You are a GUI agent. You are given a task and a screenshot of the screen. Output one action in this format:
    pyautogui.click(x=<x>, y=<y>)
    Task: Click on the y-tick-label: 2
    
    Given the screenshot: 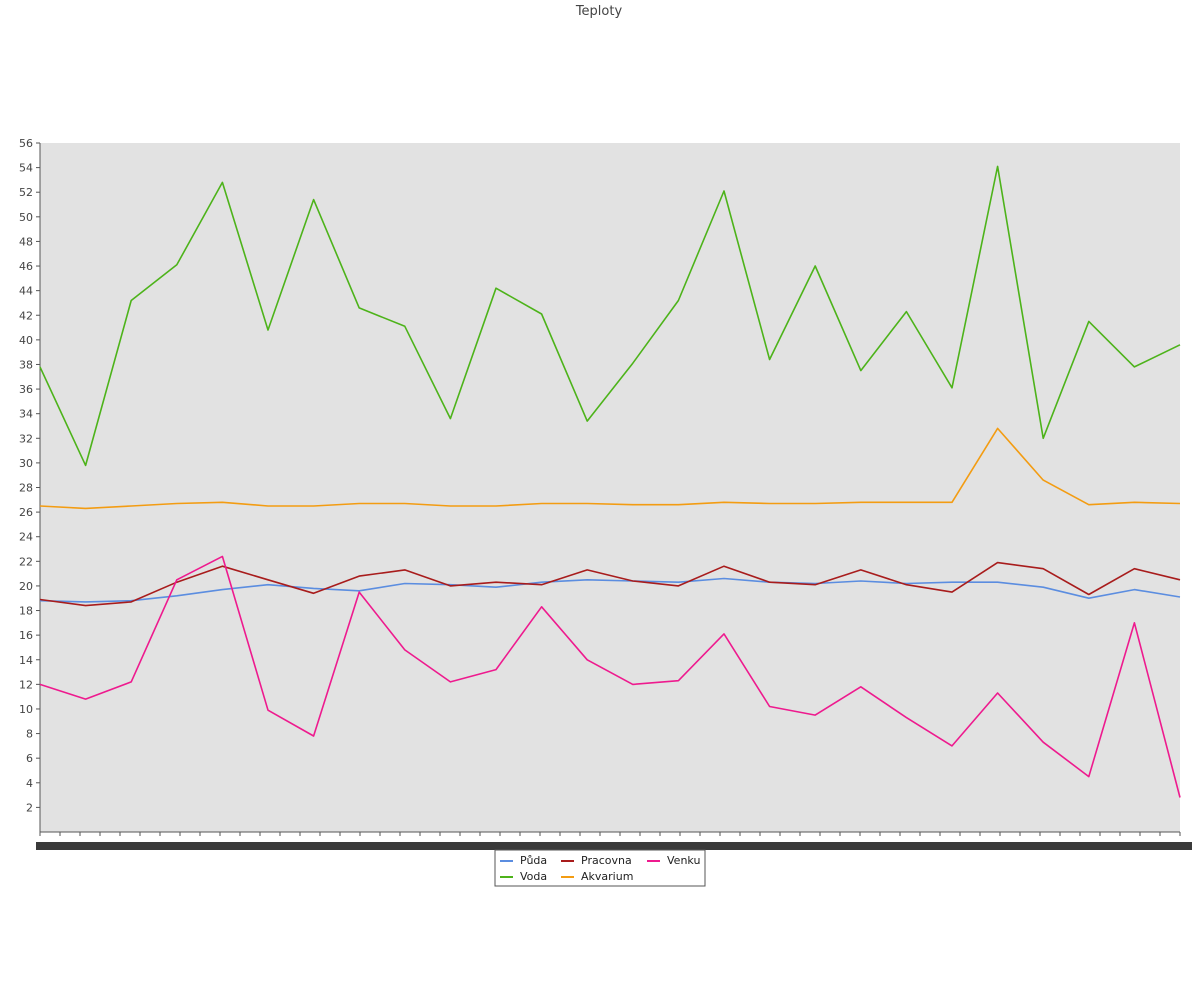 What is the action you would take?
    pyautogui.click(x=29, y=807)
    